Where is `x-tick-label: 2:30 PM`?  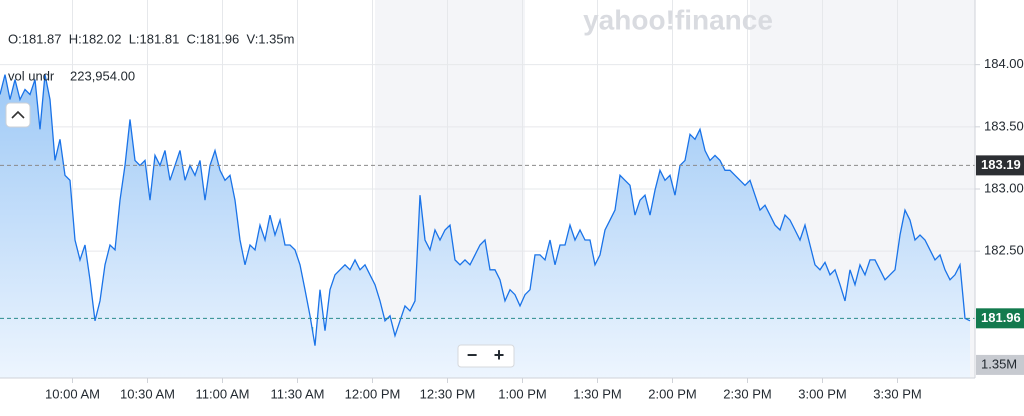
x-tick-label: 2:30 PM is located at coordinates (747, 393).